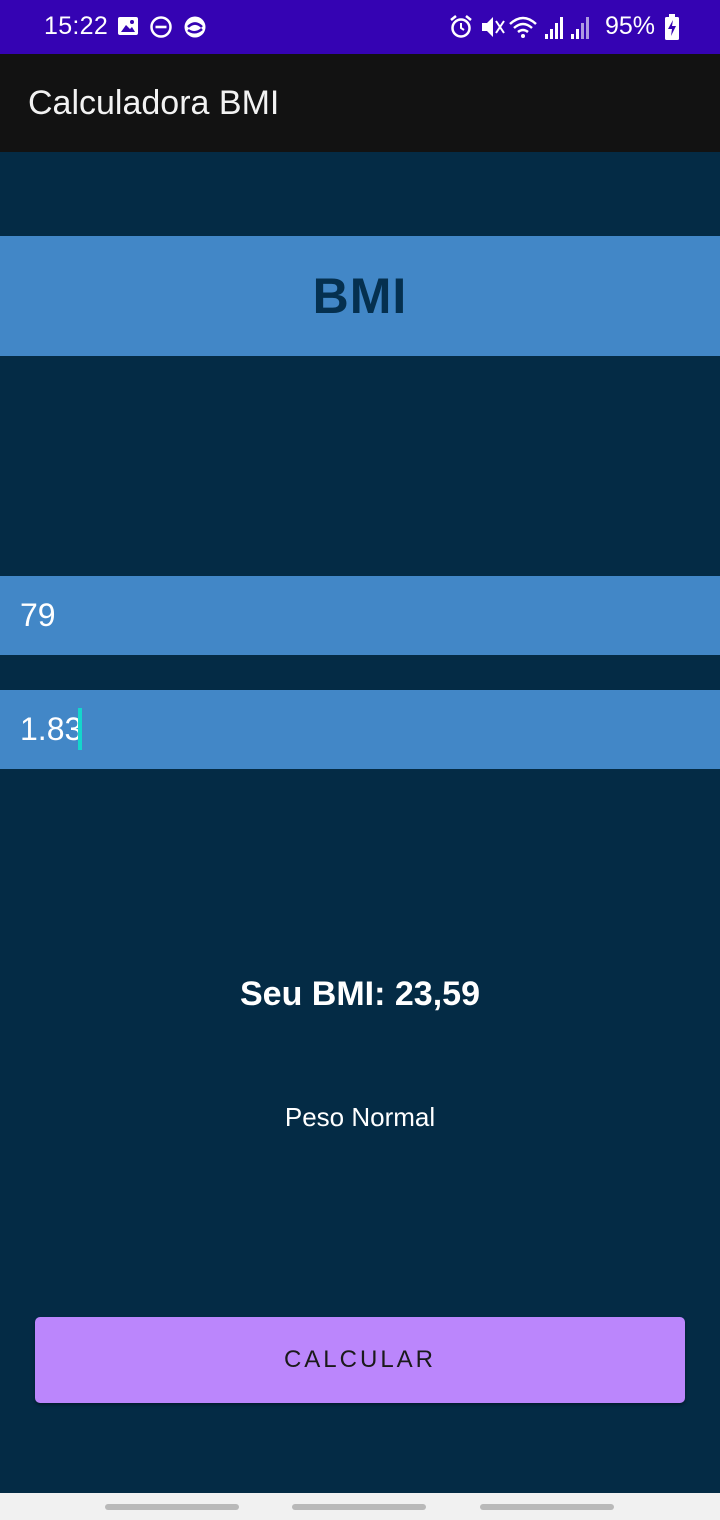 The height and width of the screenshot is (1520, 720). Describe the element at coordinates (76, 26) in the screenshot. I see `status-time: 15:22` at that location.